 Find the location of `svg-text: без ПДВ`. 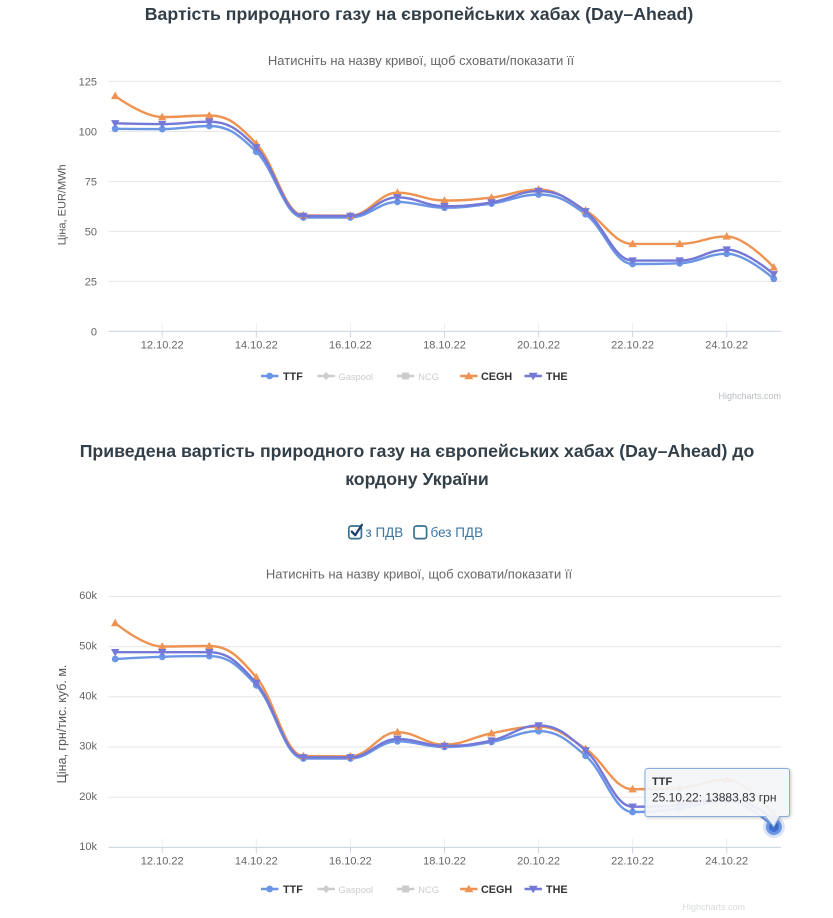

svg-text: без ПДВ is located at coordinates (457, 532).